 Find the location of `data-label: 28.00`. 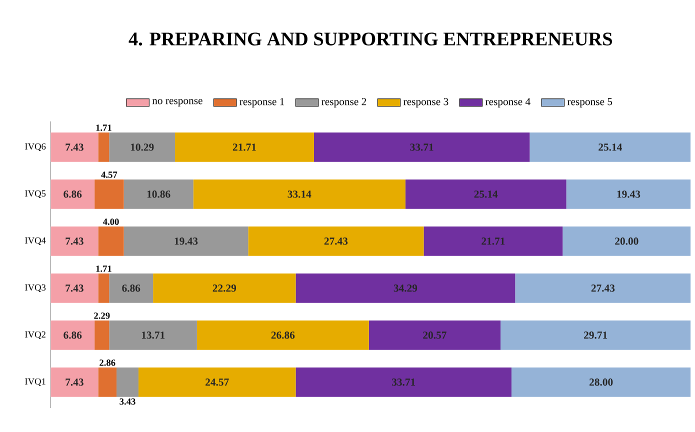

data-label: 28.00 is located at coordinates (601, 382).